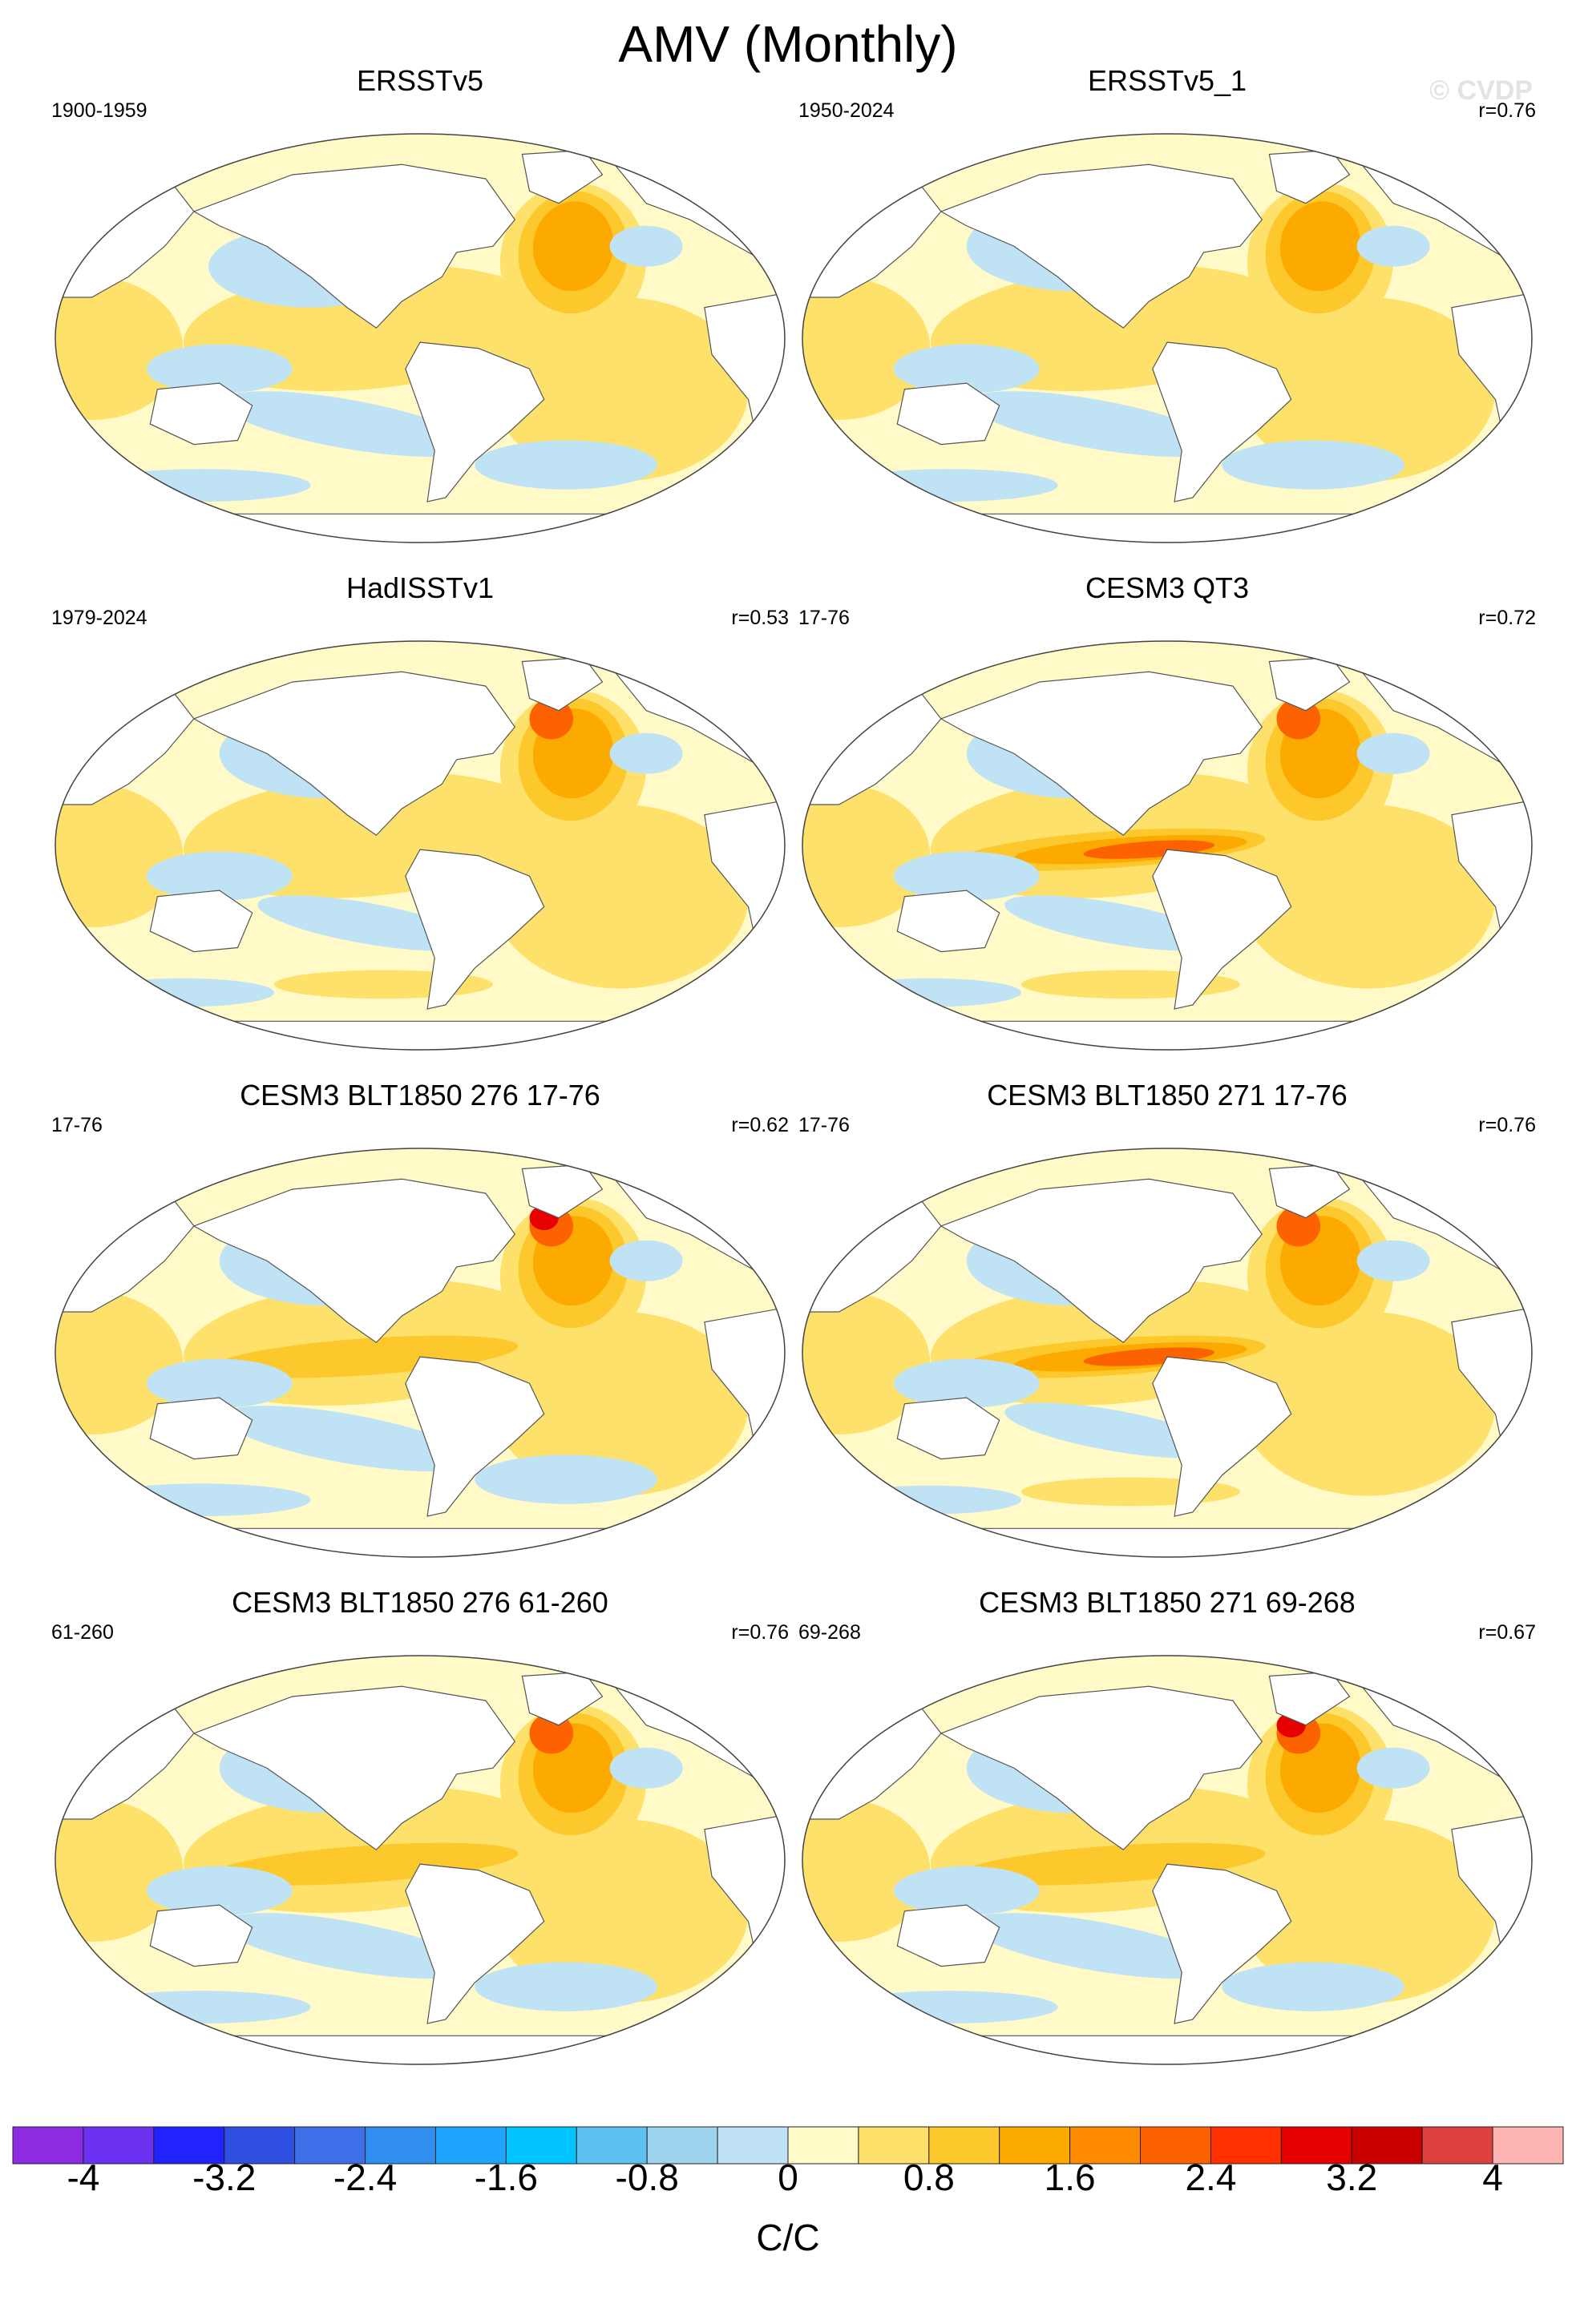 The height and width of the screenshot is (2324, 1576). I want to click on map-panel: CESM3 BLT1850 271 17-76 17-76 r=0.76, so click(1167, 1323).